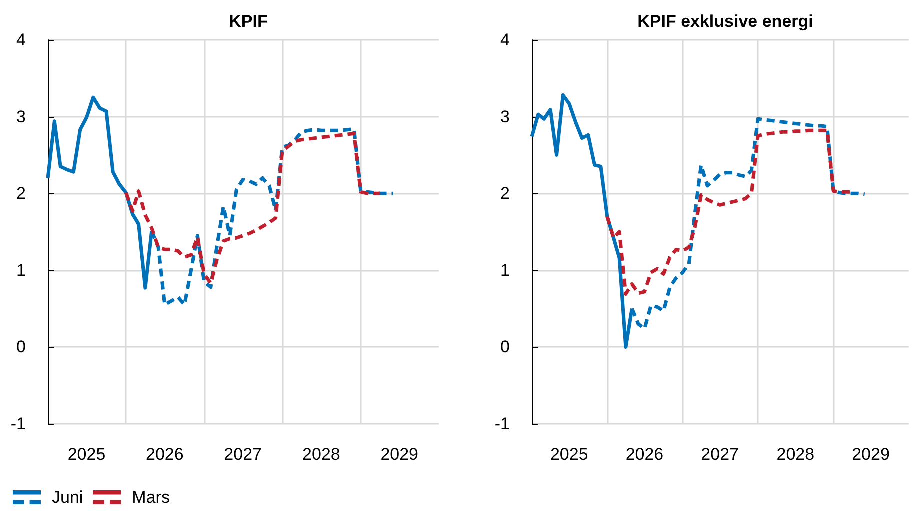 The height and width of the screenshot is (511, 912). What do you see at coordinates (253, 209) in the screenshot?
I see `line-series` at bounding box center [253, 209].